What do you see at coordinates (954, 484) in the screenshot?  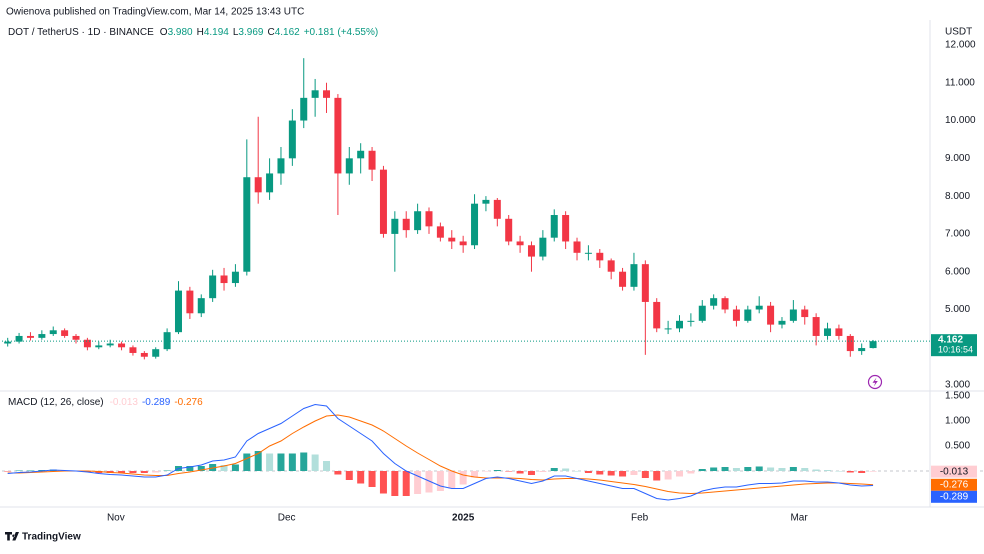 I see `value-badge-label: -0.276` at bounding box center [954, 484].